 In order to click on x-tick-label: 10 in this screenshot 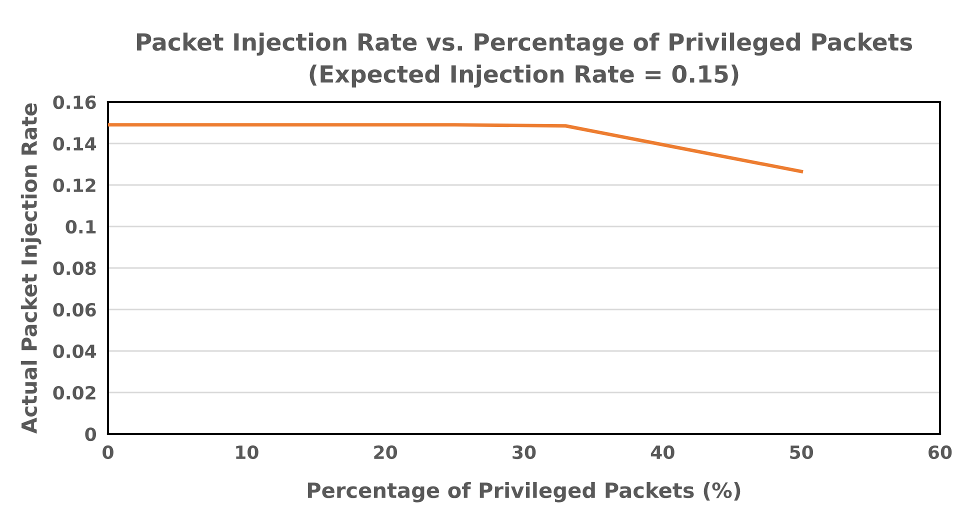, I will do `click(247, 452)`.